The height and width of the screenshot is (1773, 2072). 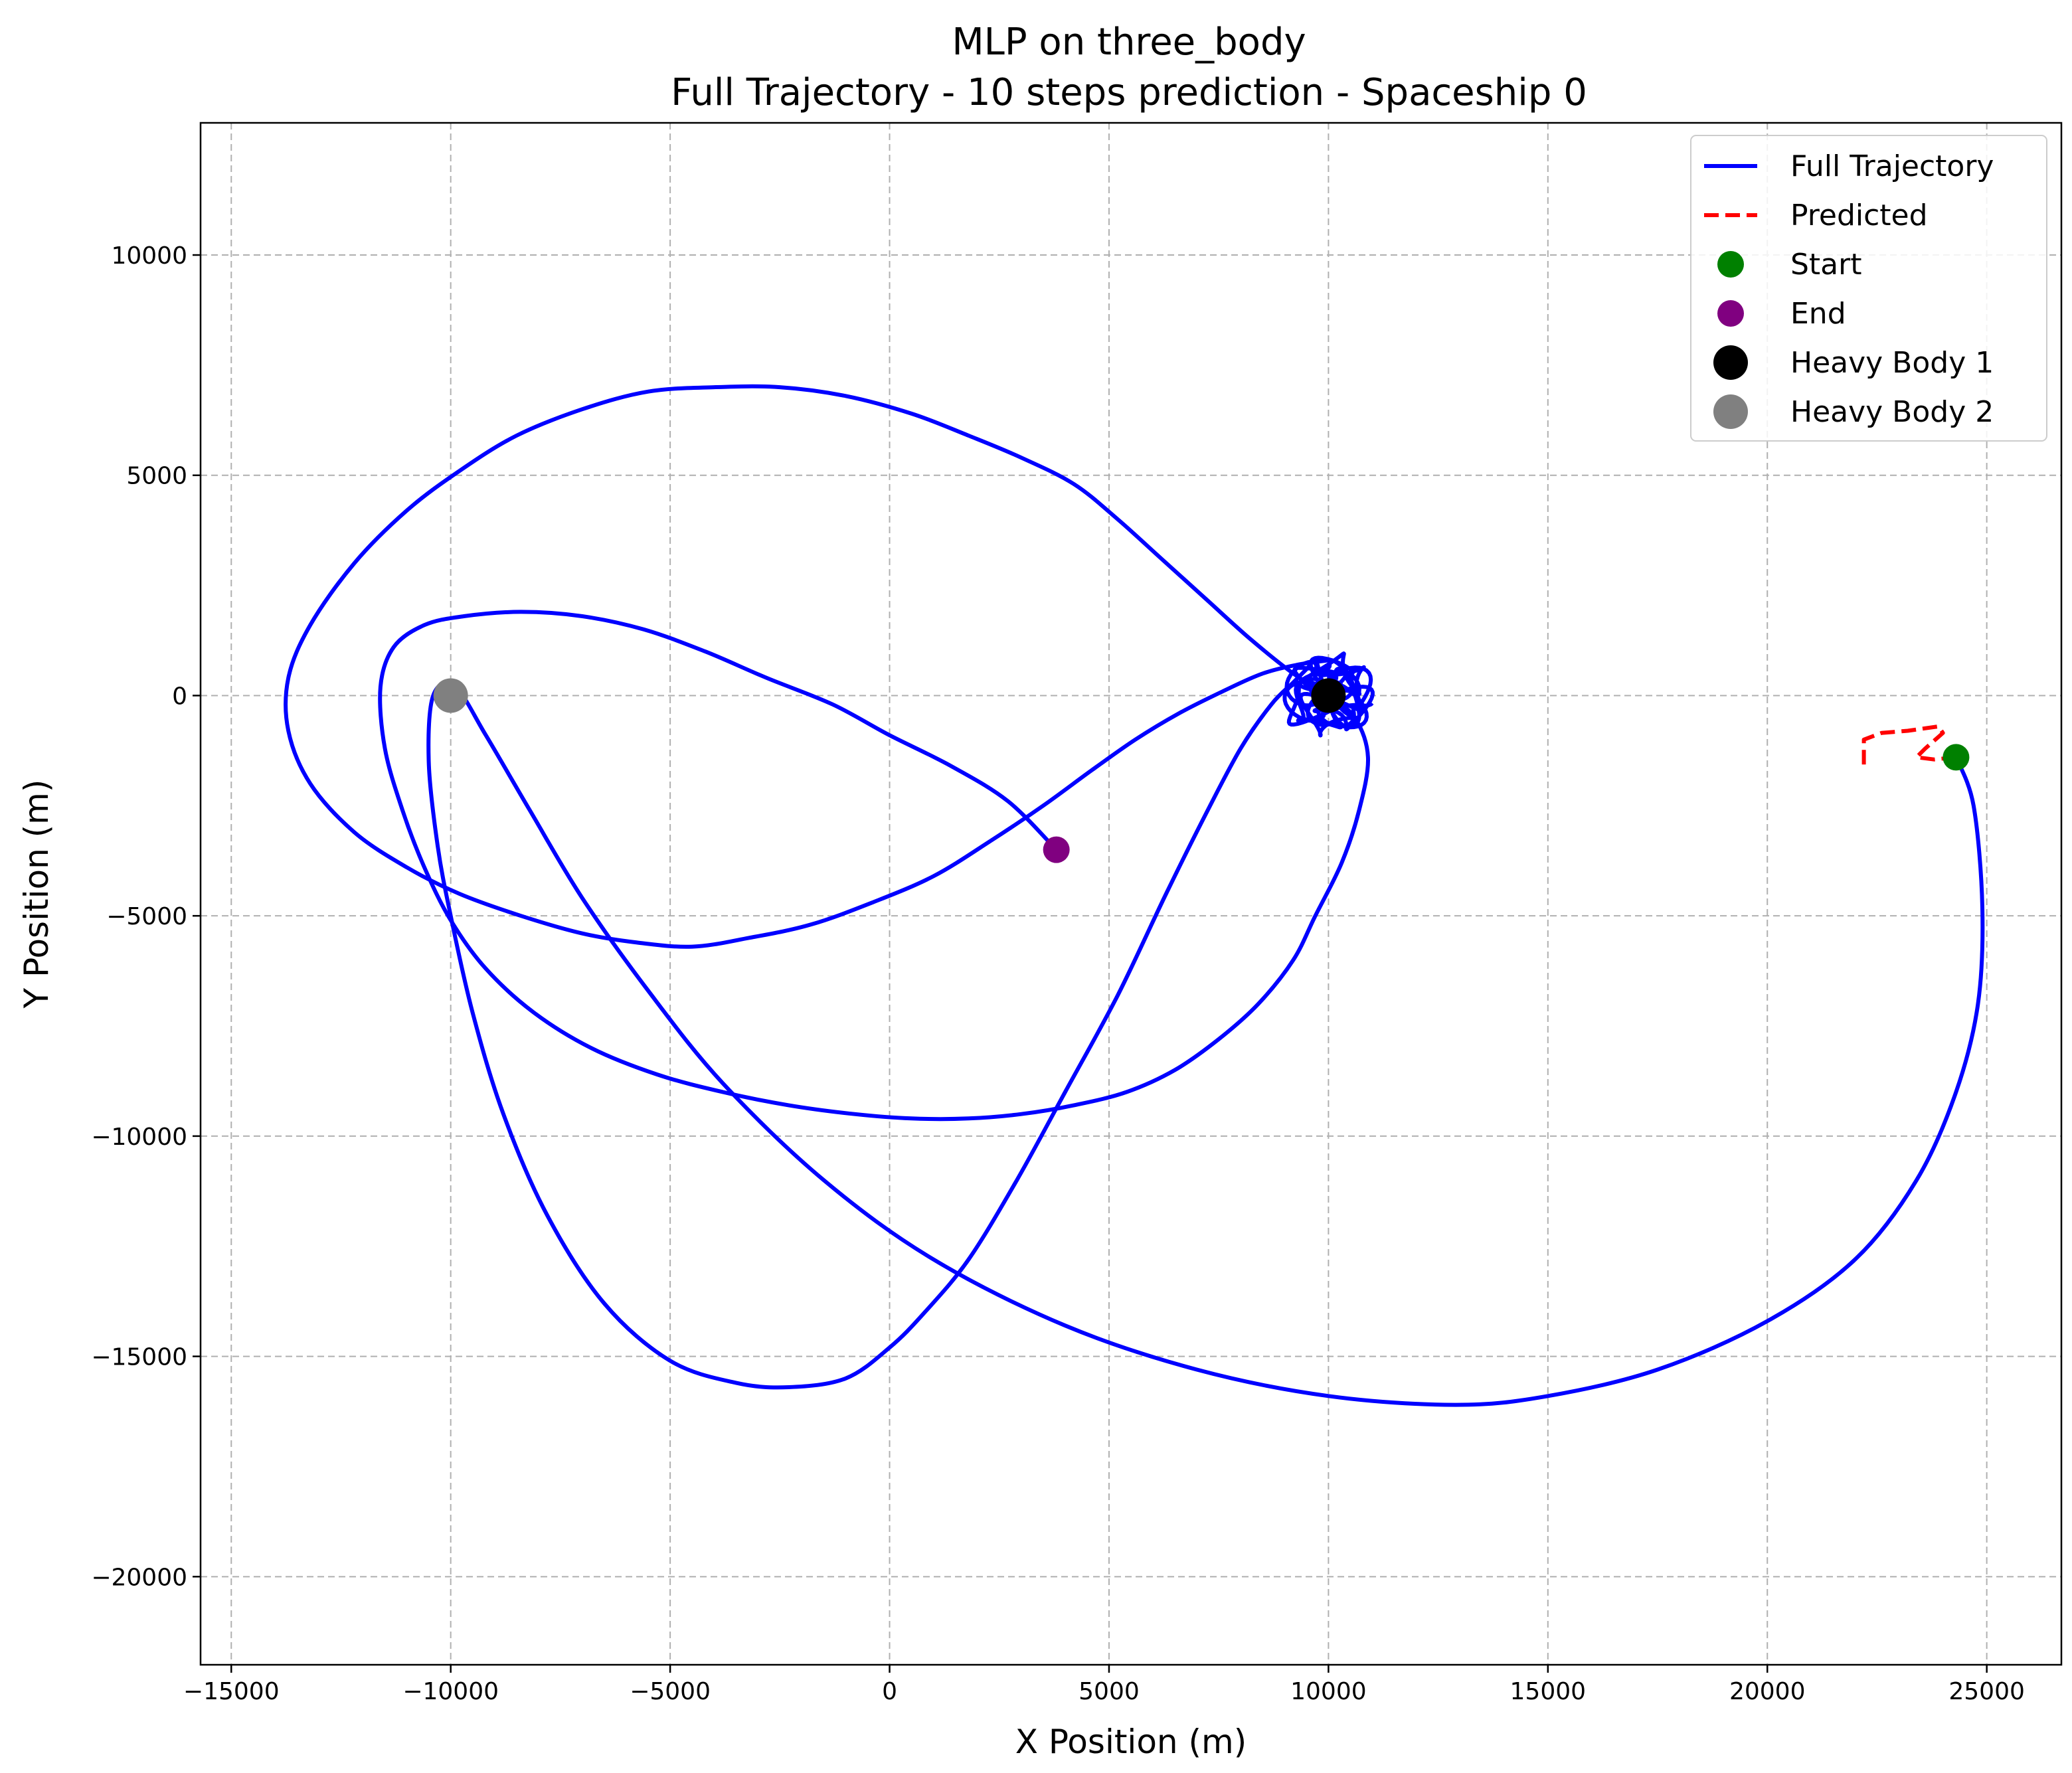 I want to click on legend-label-end: End, so click(x=1818, y=314).